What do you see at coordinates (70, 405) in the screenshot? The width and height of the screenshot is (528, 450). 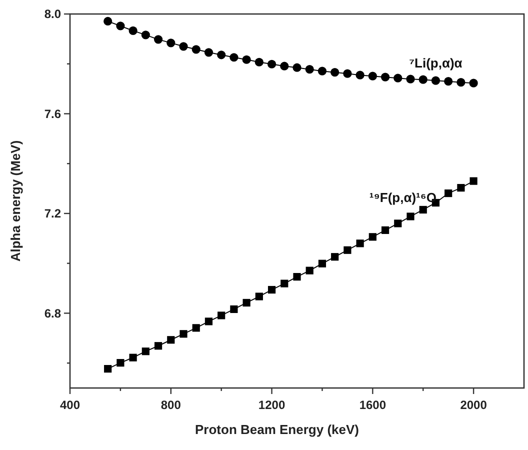 I see `x-tick-label: 400` at bounding box center [70, 405].